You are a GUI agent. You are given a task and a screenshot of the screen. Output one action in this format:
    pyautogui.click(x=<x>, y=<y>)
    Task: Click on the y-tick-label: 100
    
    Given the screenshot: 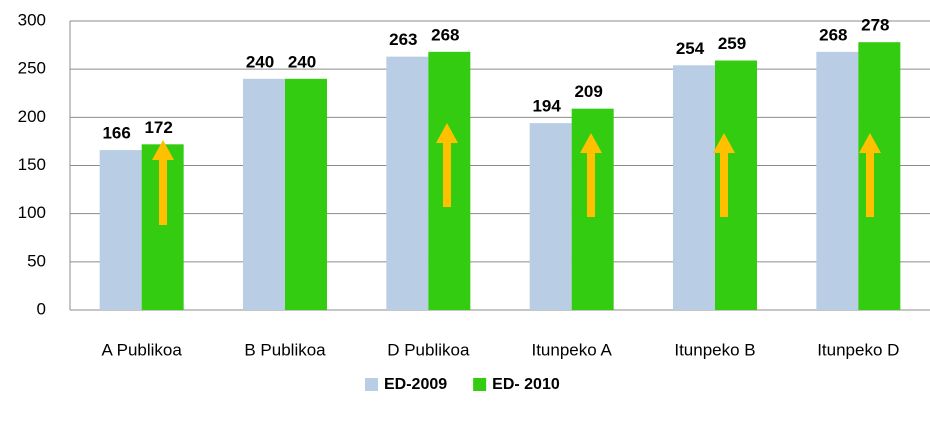 What is the action you would take?
    pyautogui.click(x=32, y=212)
    